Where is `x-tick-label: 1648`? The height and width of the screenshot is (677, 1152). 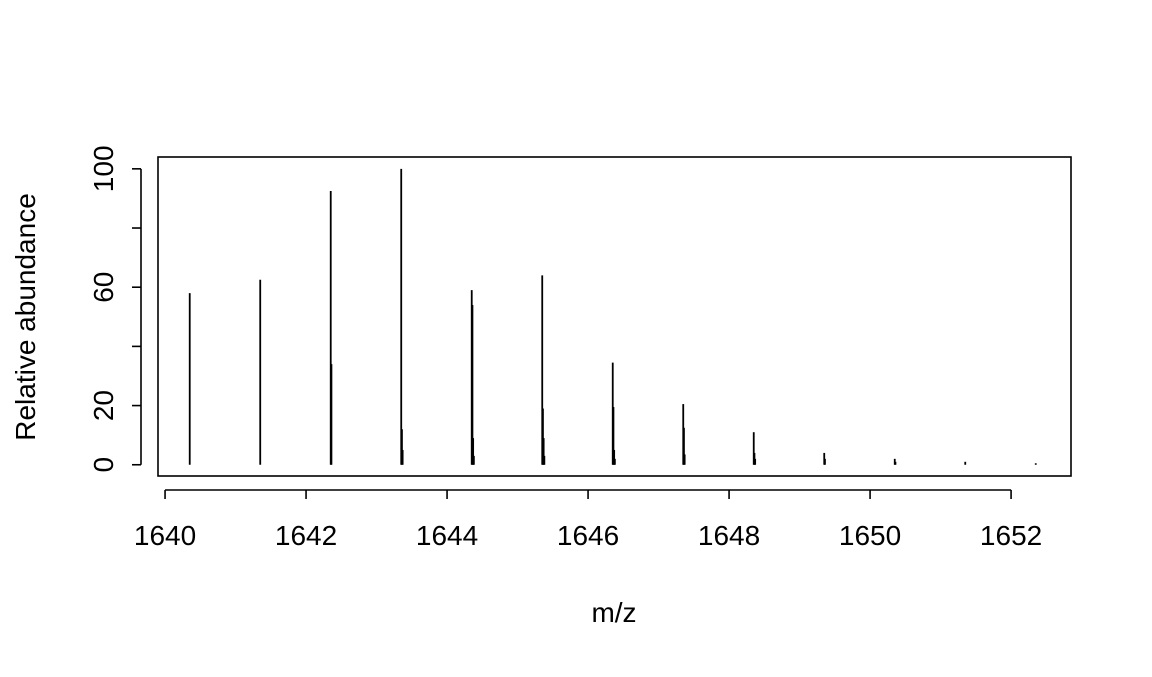
x-tick-label: 1648 is located at coordinates (729, 535).